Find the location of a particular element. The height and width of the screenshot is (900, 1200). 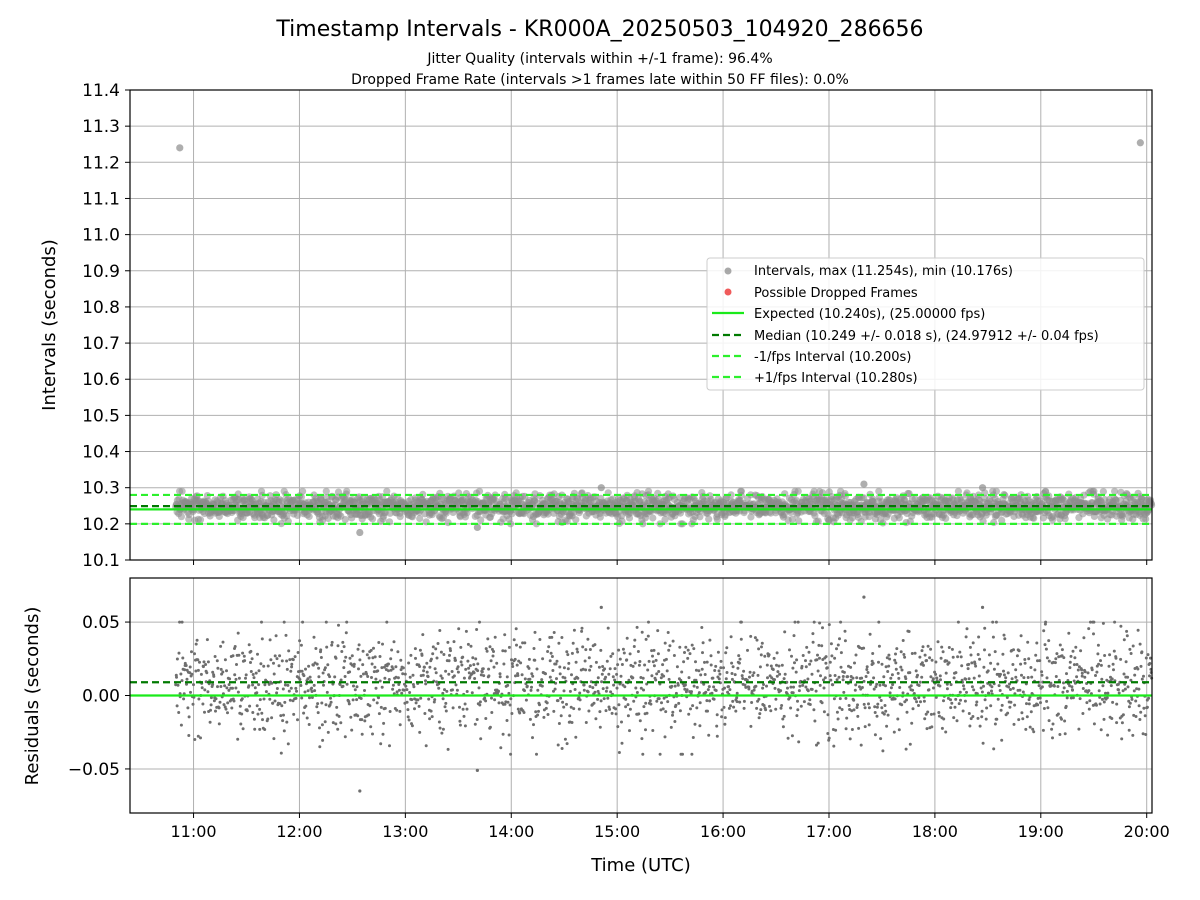

interval-point is located at coordinates (909, 494).